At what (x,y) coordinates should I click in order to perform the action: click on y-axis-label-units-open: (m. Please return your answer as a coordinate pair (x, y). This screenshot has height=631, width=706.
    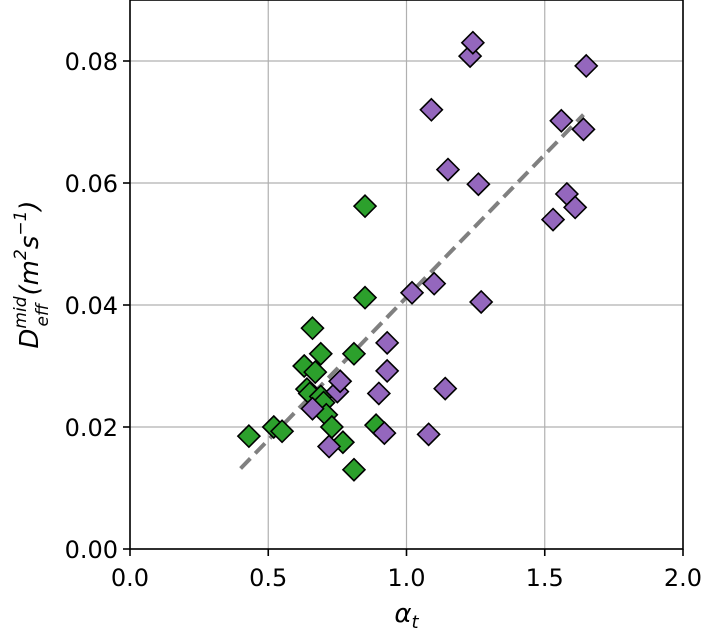
    Looking at the image, I should click on (30, 282).